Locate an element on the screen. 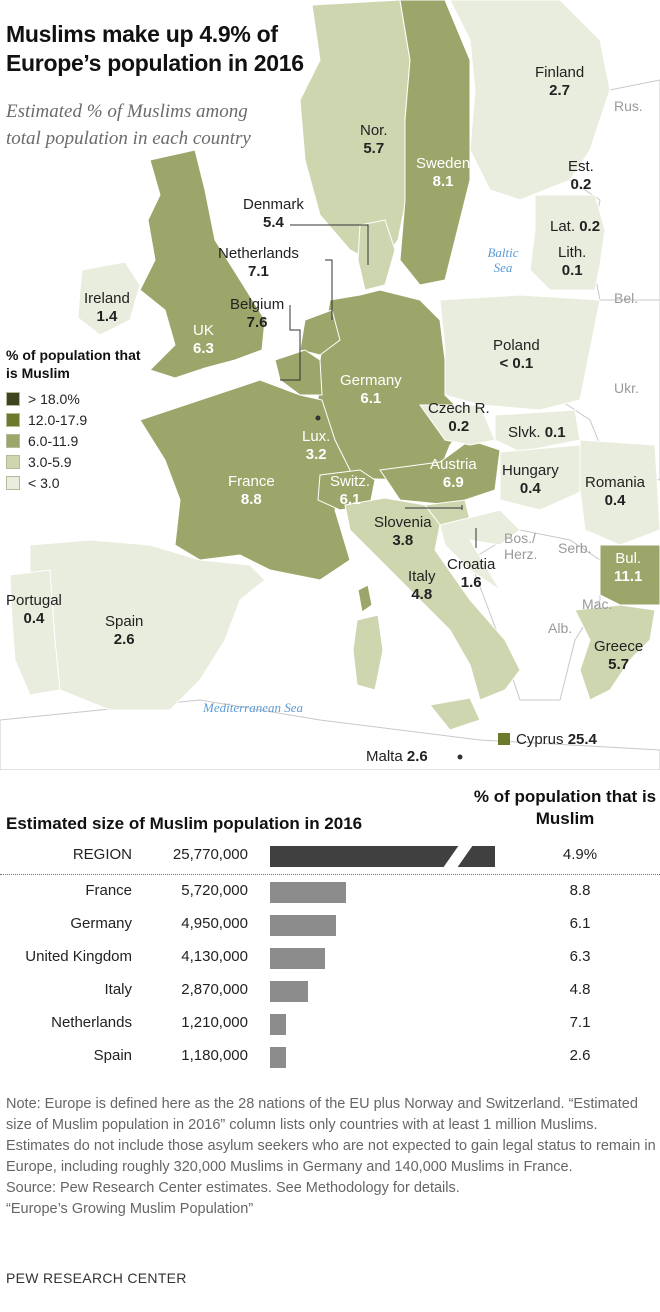  region-bar is located at coordinates (382, 856).